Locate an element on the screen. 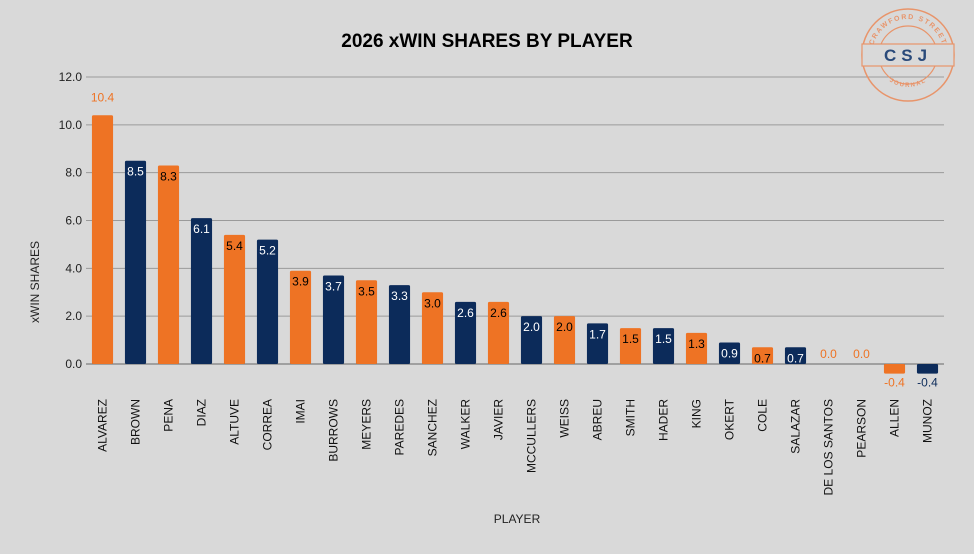  x-tick-label: OKERT is located at coordinates (730, 419).